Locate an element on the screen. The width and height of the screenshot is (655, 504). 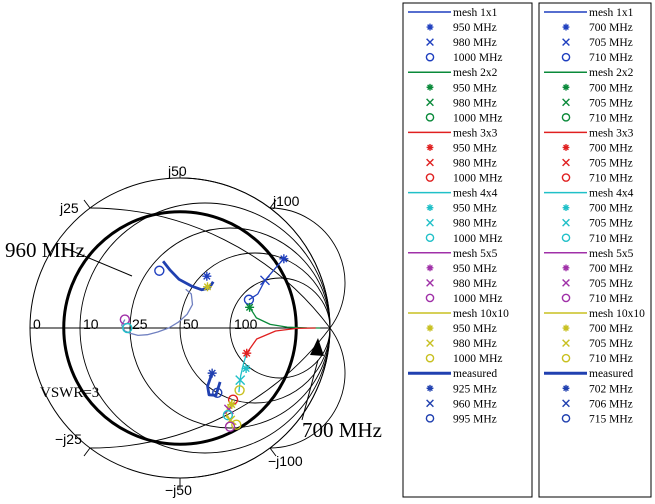
legend-series-name: mesh 5x5 is located at coordinates (475, 254).